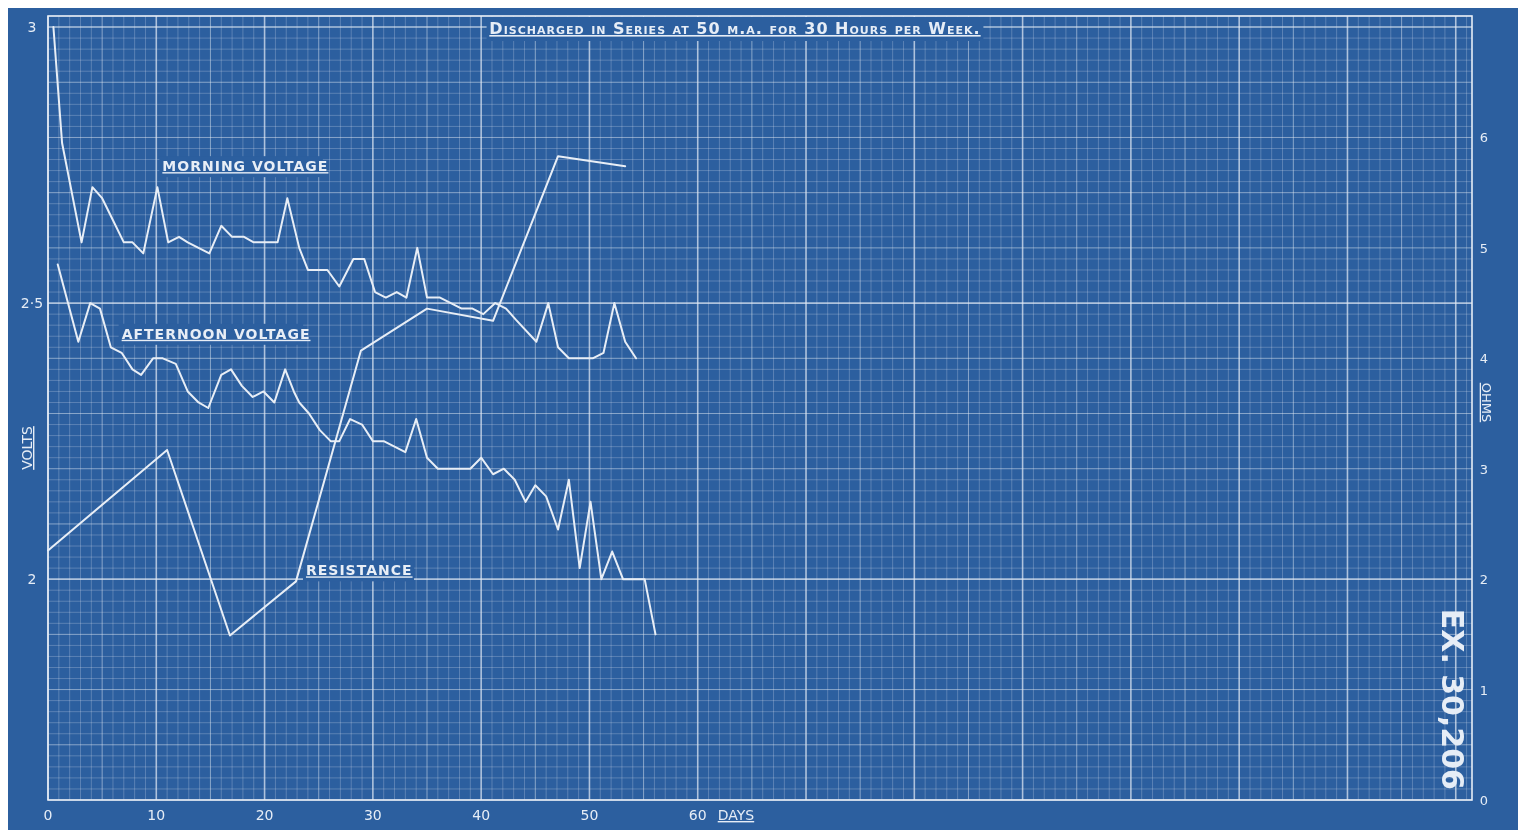 The width and height of the screenshot is (1526, 838). I want to click on x-tick-label: 50, so click(589, 815).